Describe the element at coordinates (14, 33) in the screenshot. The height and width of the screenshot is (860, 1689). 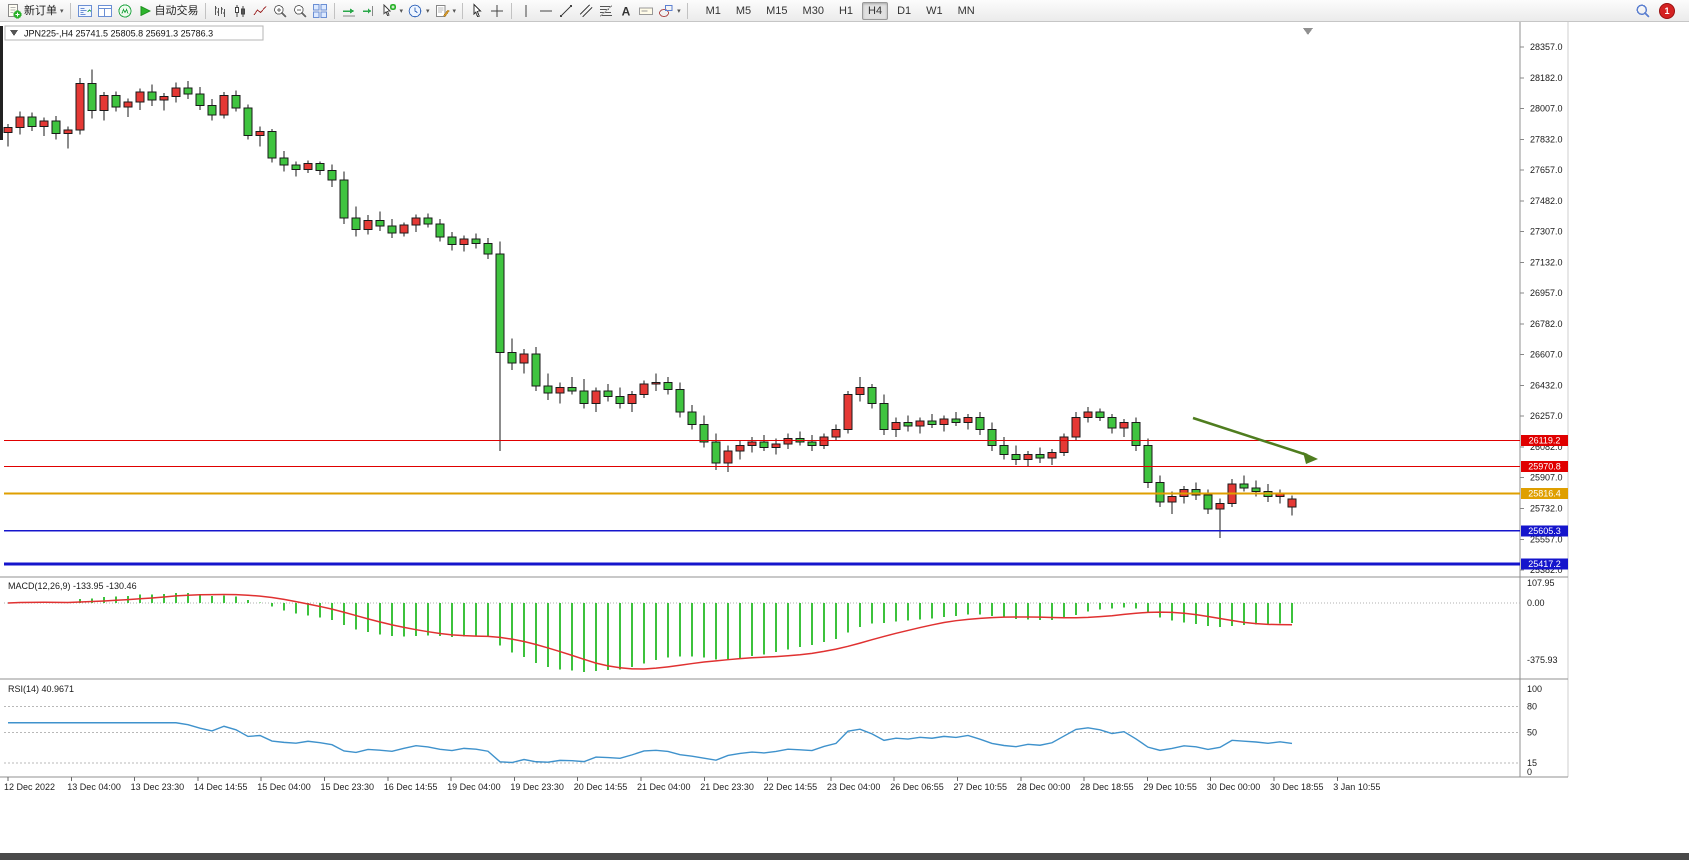
I see `one-click-trading-collapse-icon` at that location.